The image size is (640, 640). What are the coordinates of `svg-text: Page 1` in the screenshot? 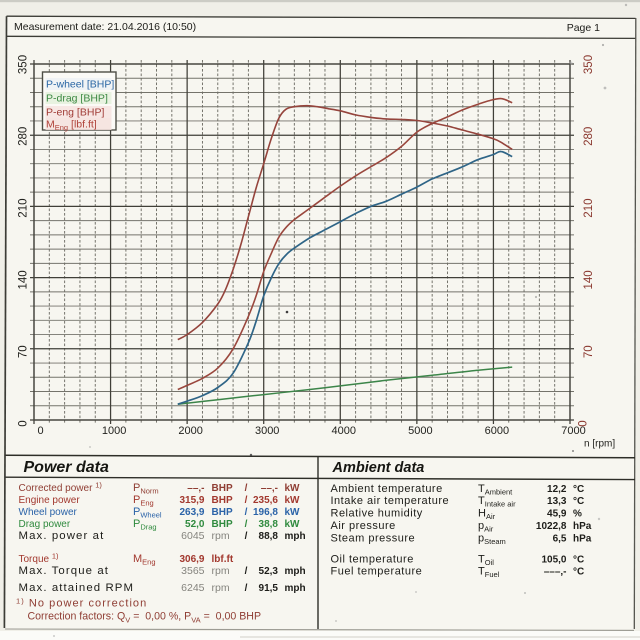 It's located at (583, 28).